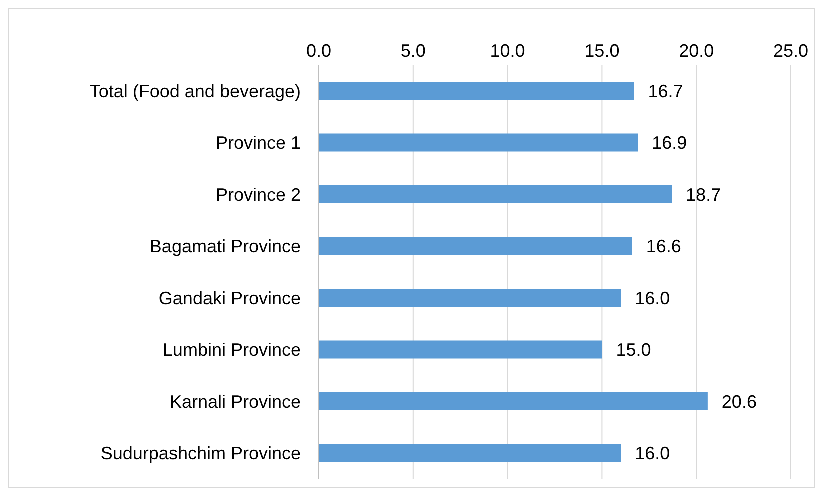 The image size is (822, 494). I want to click on y-tick-label: Province 2, so click(258, 194).